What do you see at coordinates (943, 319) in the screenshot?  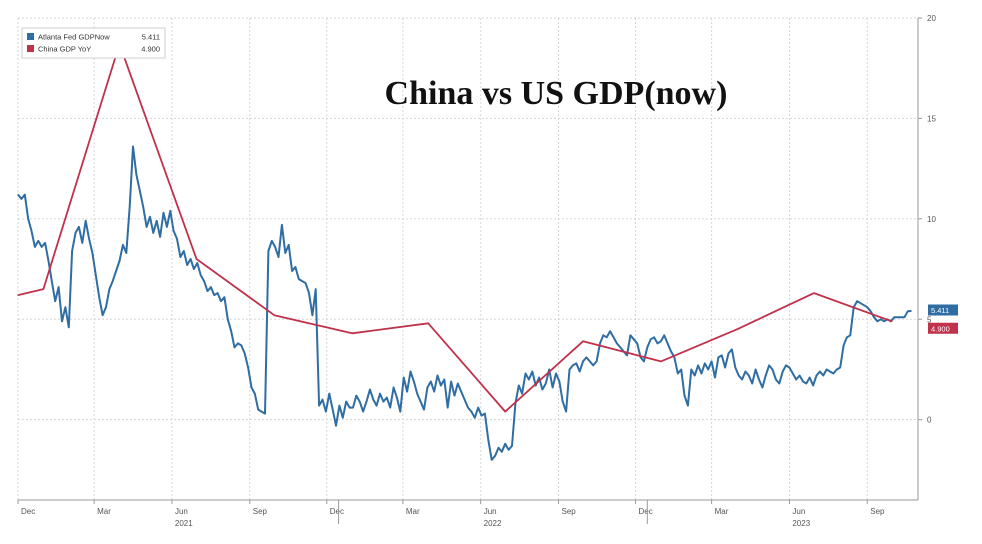 I see `end-value-tags: 5.411 4.900` at bounding box center [943, 319].